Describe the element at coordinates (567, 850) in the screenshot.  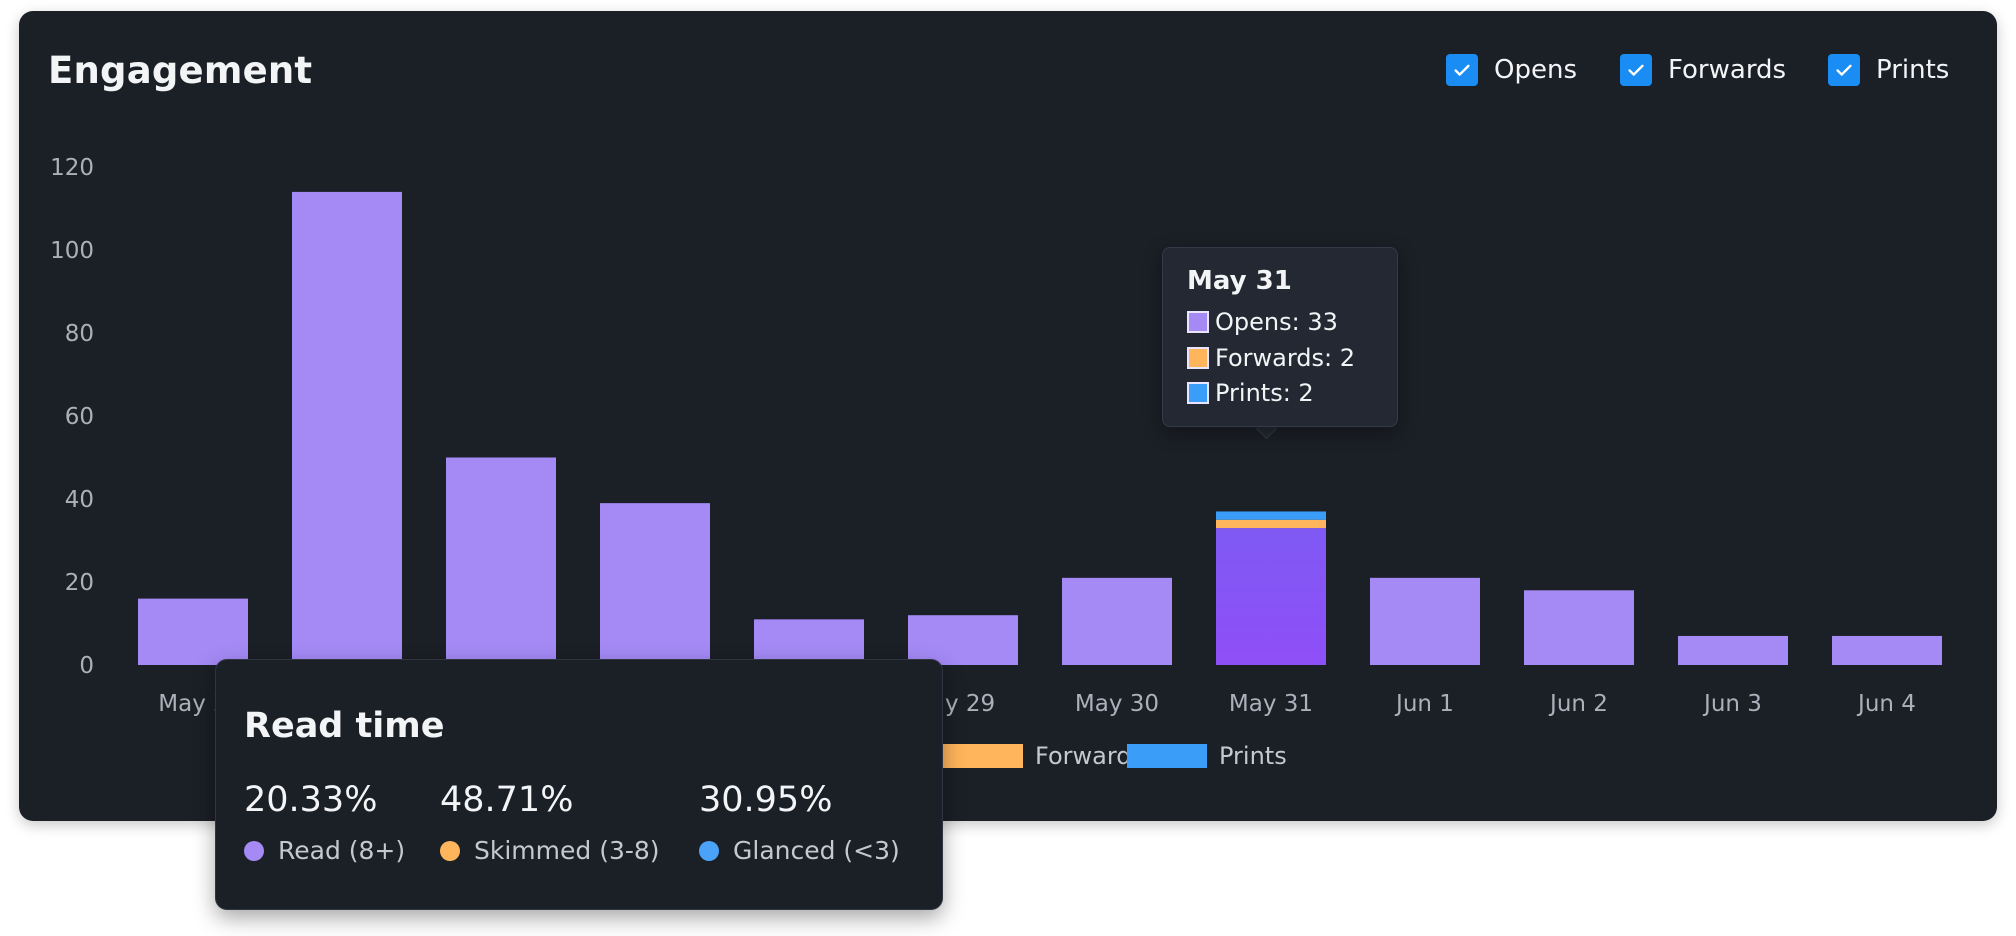
I see `read-time-label-skimmed-text: Skimmed (3-8)` at that location.